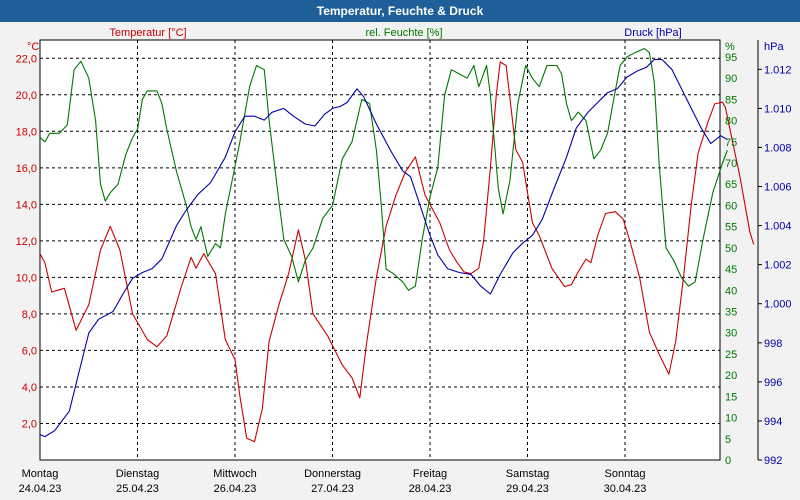 This screenshot has height=500, width=800. Describe the element at coordinates (731, 143) in the screenshot. I see `humidity-tick-label: 75` at that location.